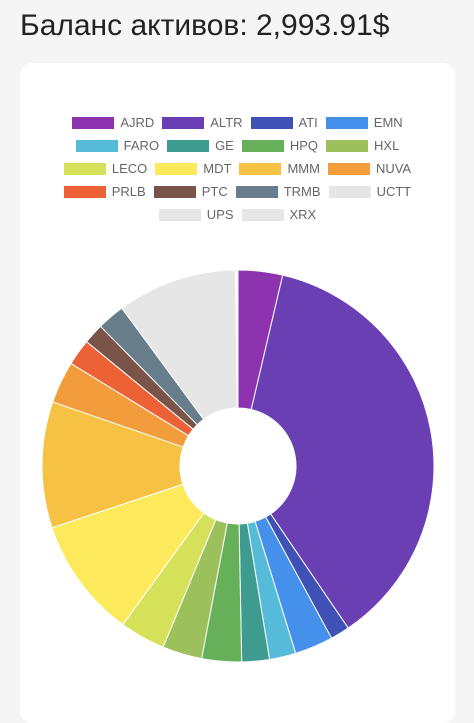 This screenshot has width=474, height=723. What do you see at coordinates (220, 214) in the screenshot?
I see `legend-label: UPS` at bounding box center [220, 214].